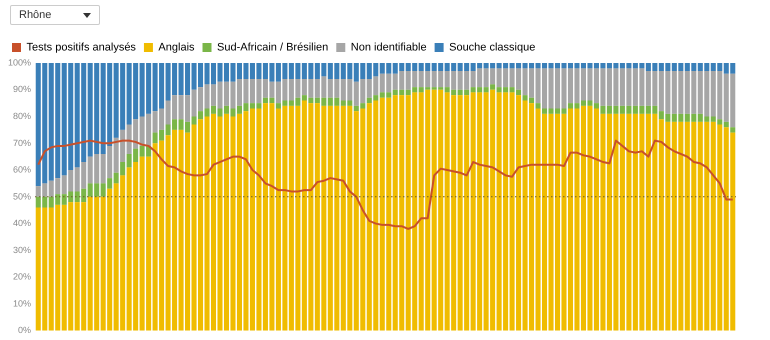  I want to click on y-tick-label: 20%, so click(22, 277).